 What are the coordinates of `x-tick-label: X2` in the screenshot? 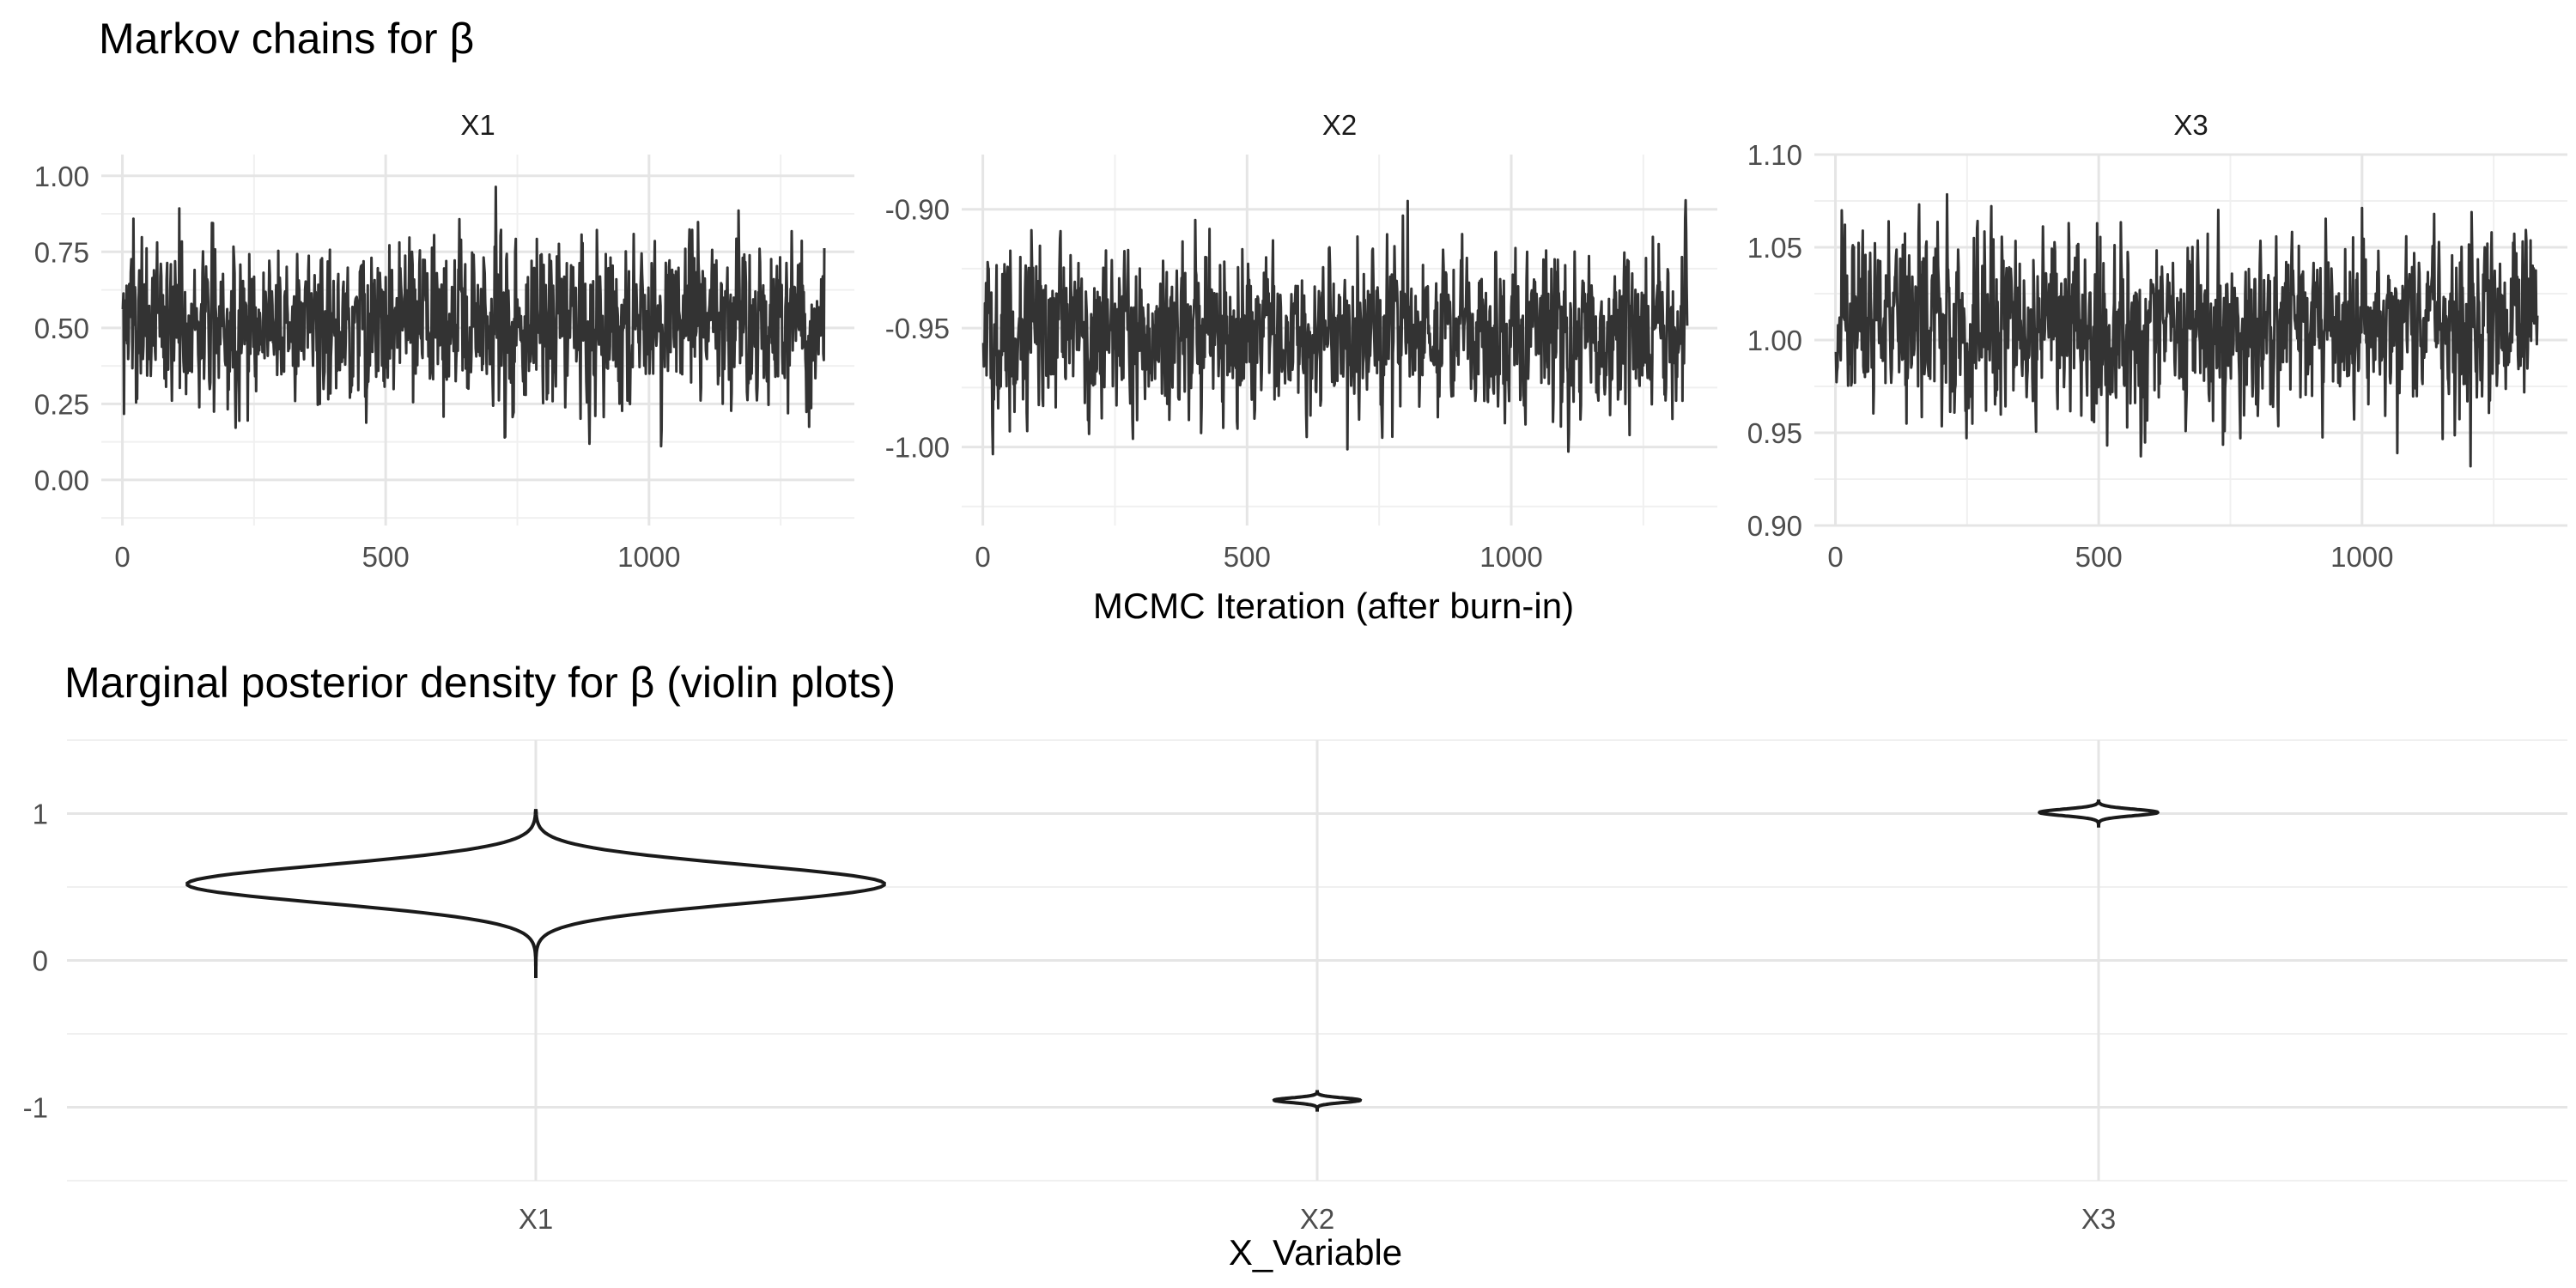 It's located at (1317, 1219).